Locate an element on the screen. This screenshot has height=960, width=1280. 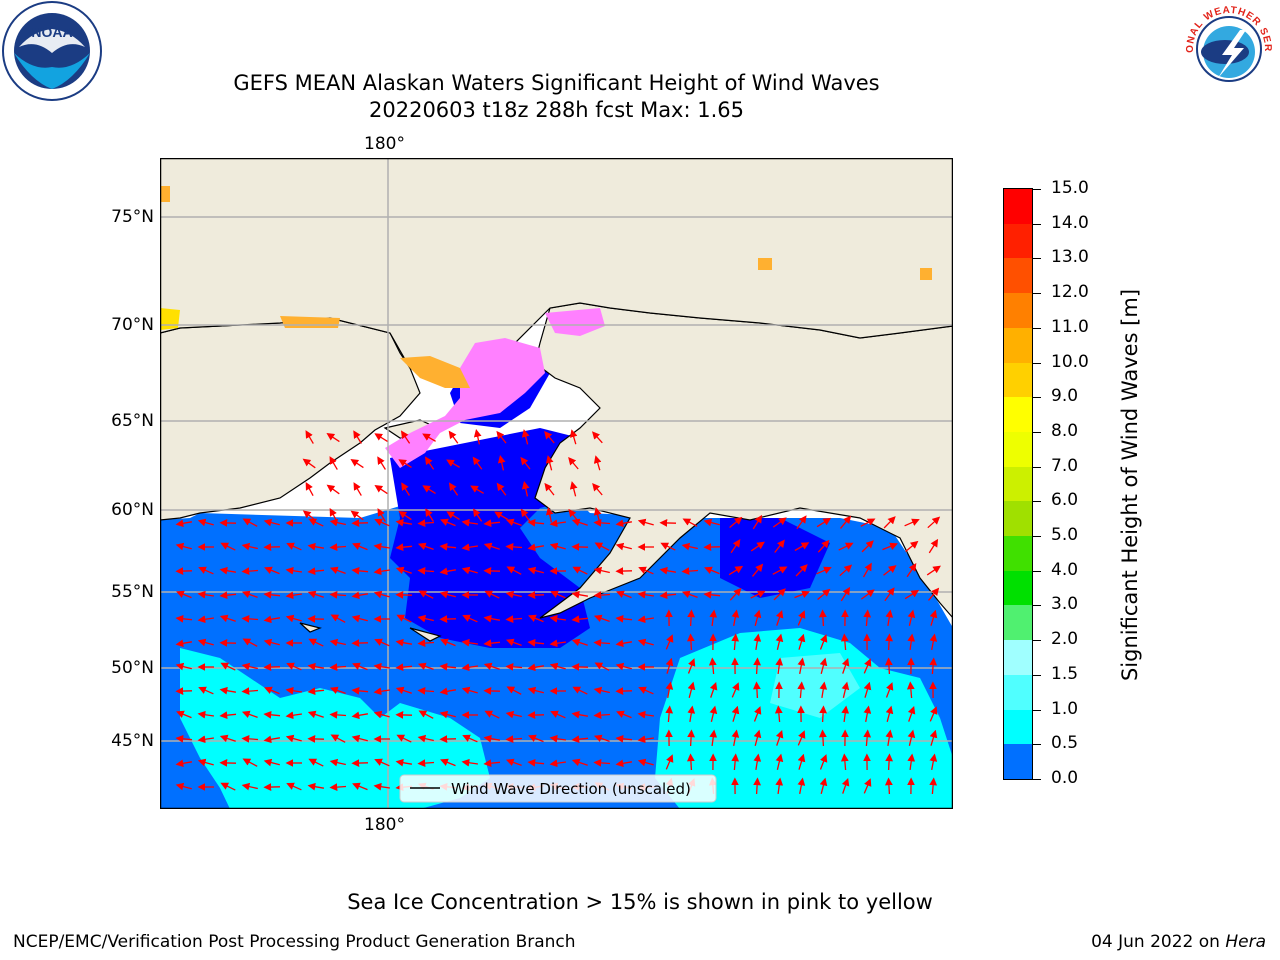
colorbar-tick-label: 5.0 is located at coordinates (1065, 535).